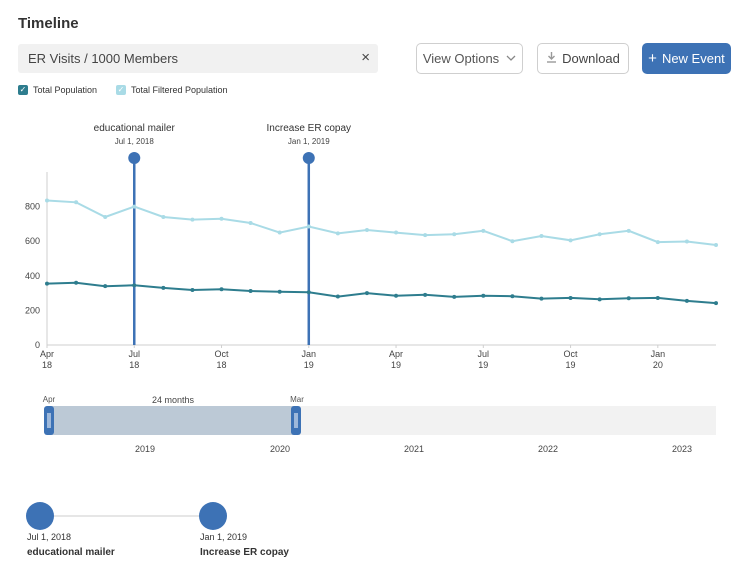  What do you see at coordinates (652, 58) in the screenshot?
I see `plus-icon: +` at bounding box center [652, 58].